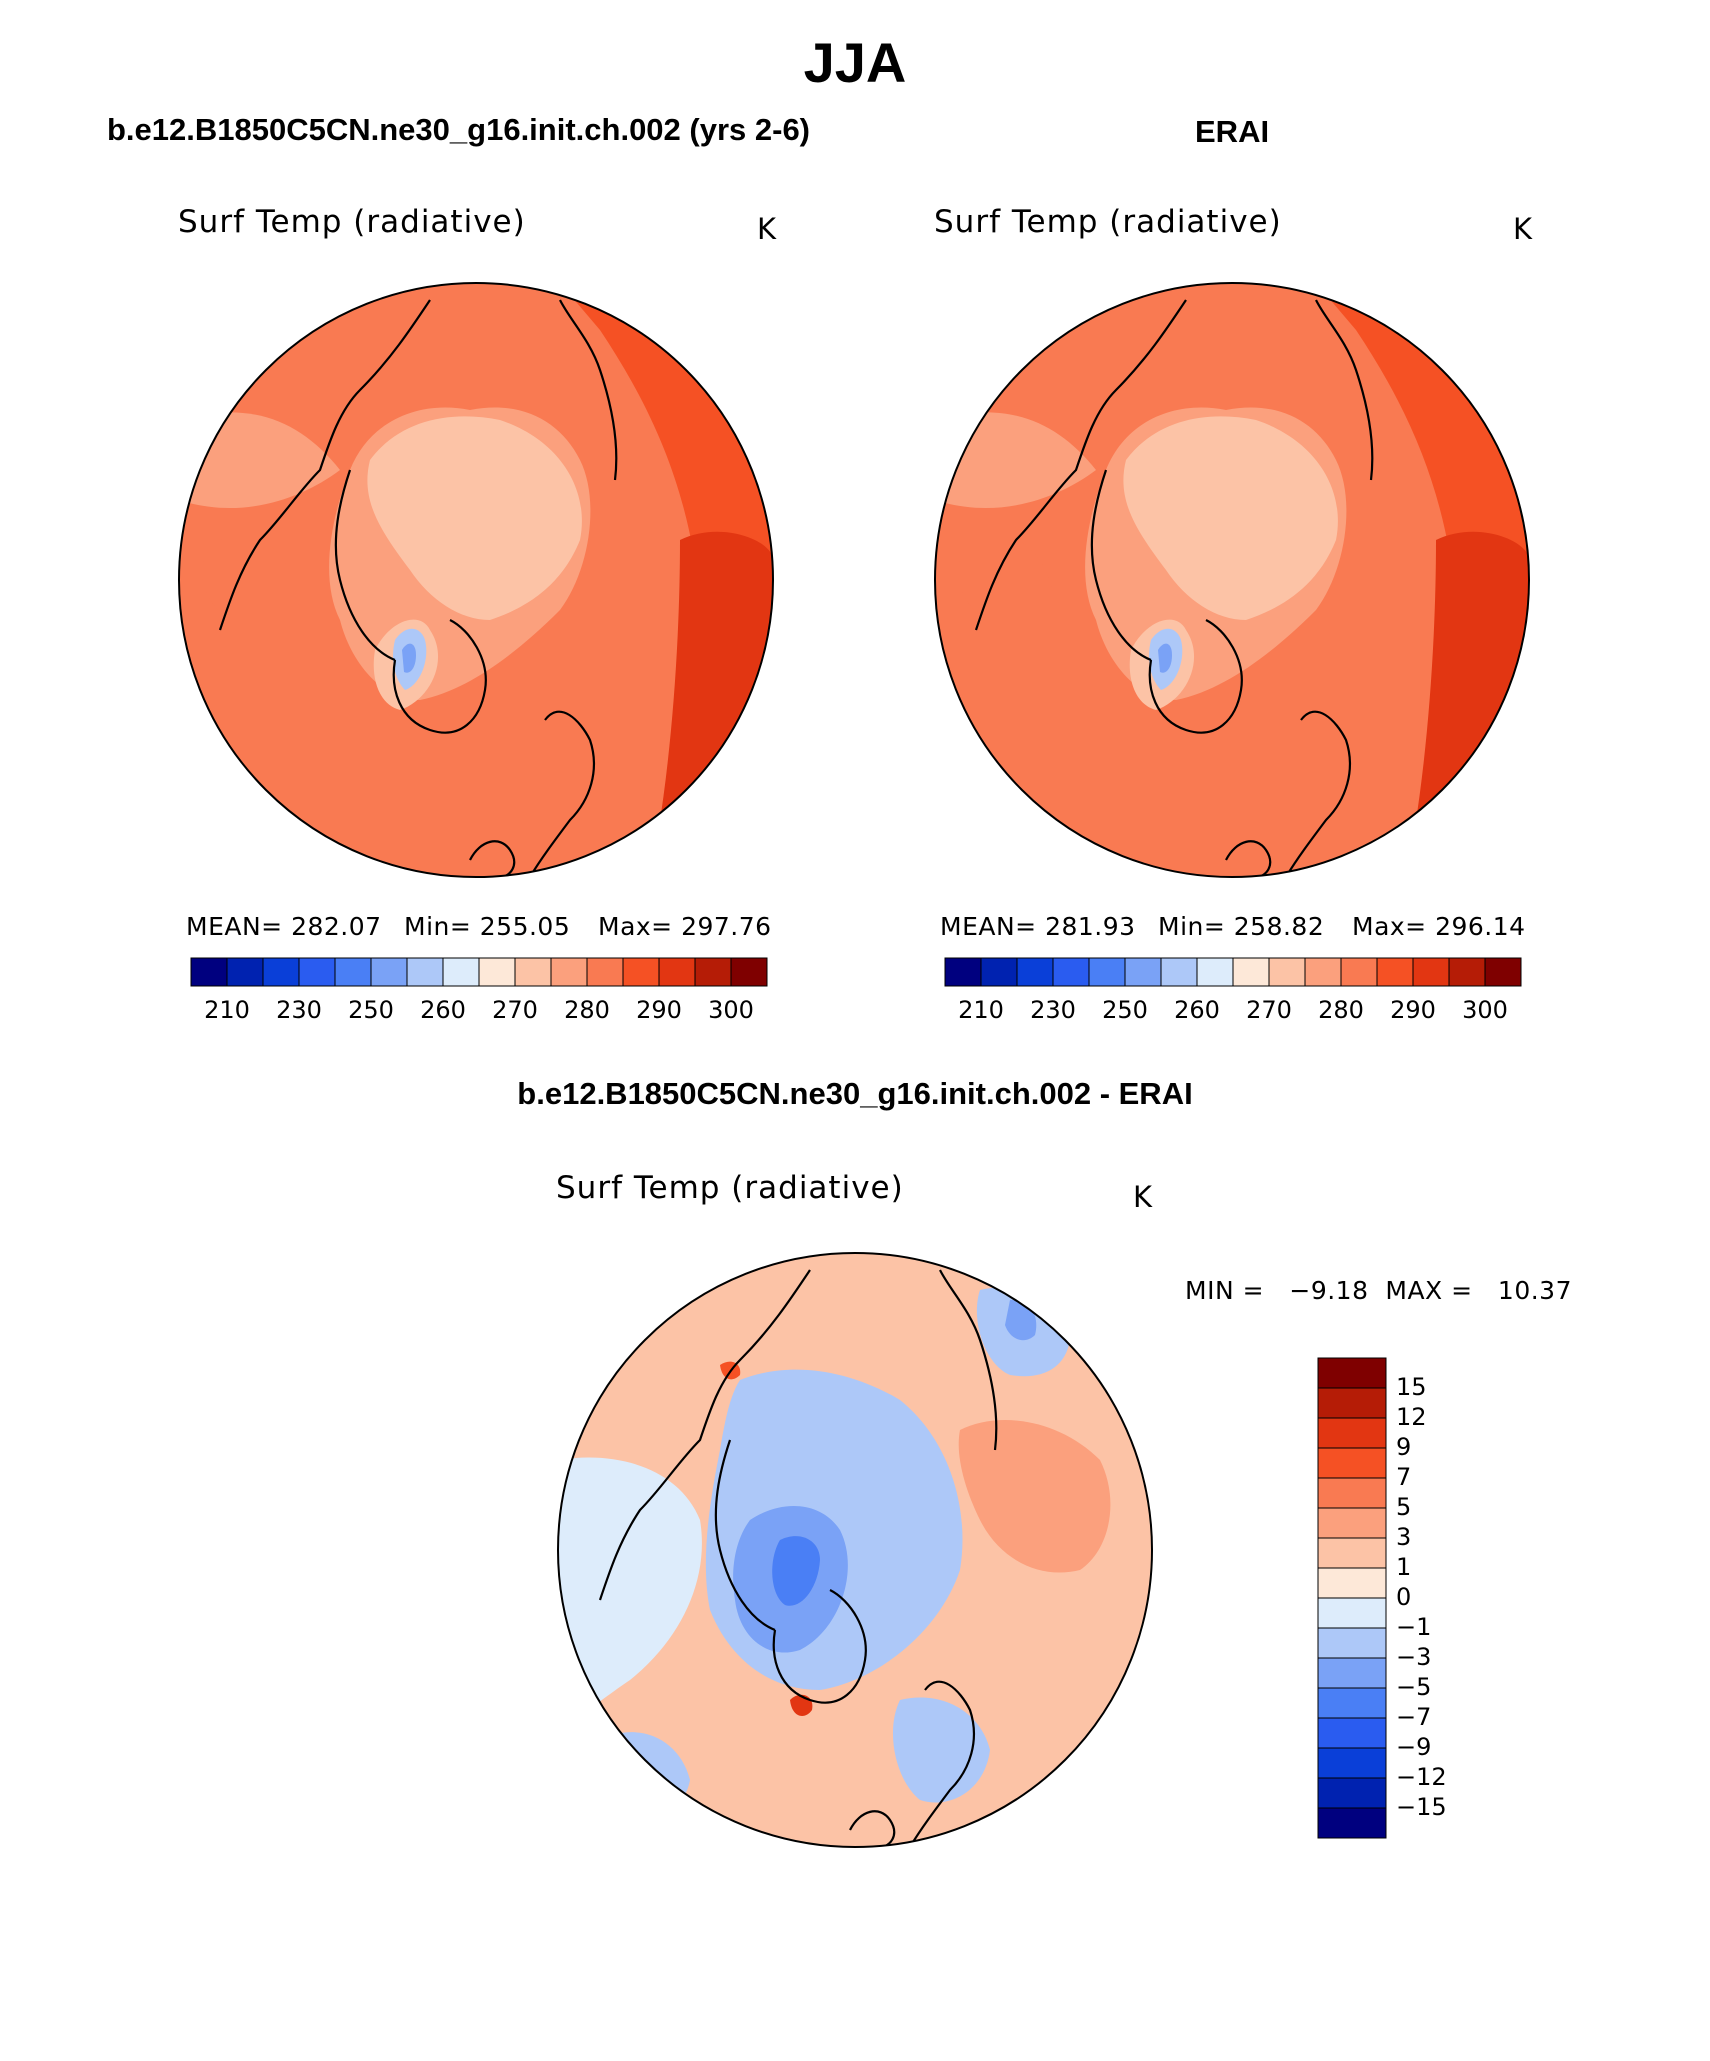 The height and width of the screenshot is (2061, 1710). What do you see at coordinates (443, 1010) in the screenshot?
I see `model-colorbar-tick-label: 260` at bounding box center [443, 1010].